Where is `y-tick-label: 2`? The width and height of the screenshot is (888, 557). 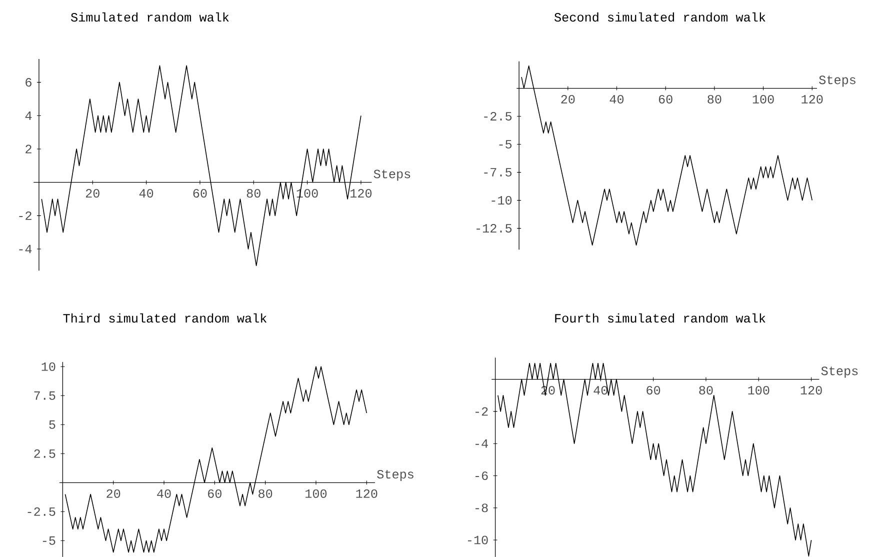 y-tick-label: 2 is located at coordinates (29, 149).